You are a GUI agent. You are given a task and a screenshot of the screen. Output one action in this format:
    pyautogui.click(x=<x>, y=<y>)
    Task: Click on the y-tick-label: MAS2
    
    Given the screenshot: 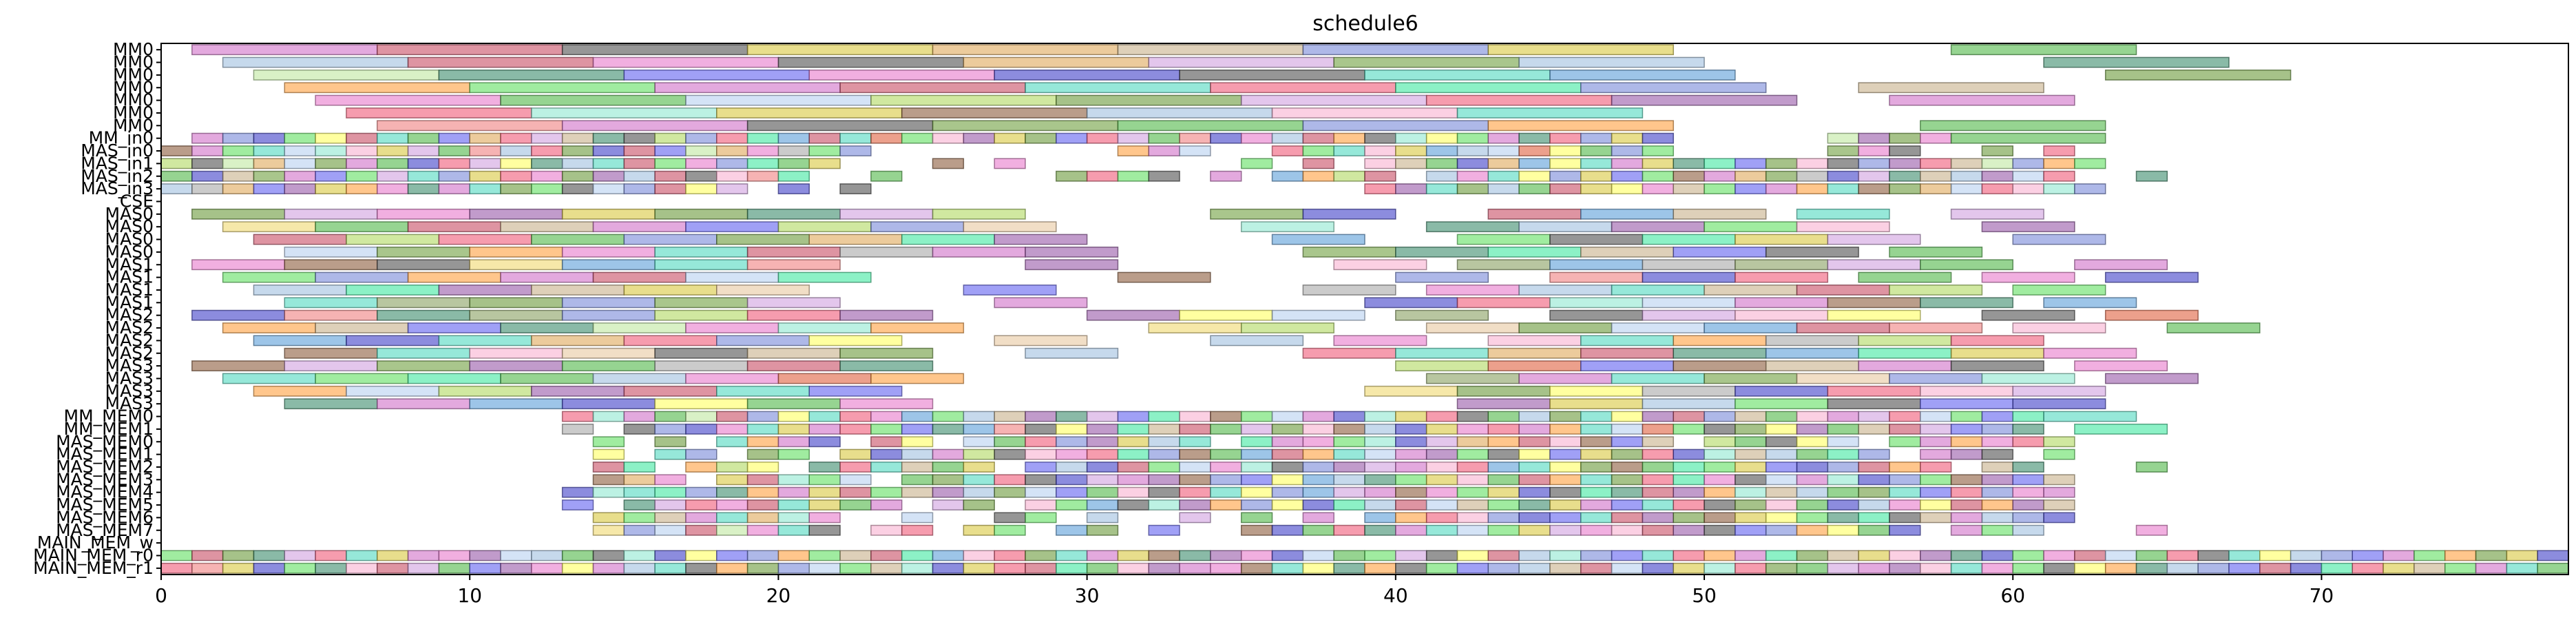 What is the action you would take?
    pyautogui.click(x=129, y=340)
    